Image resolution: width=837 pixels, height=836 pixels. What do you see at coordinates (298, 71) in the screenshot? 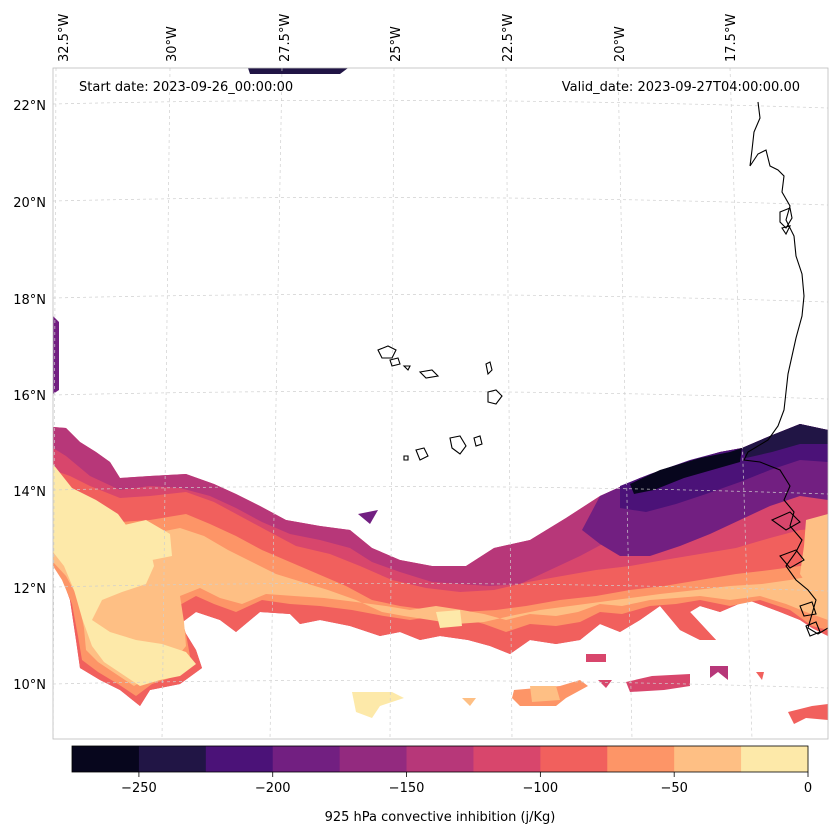
I see `cin-band-dark-top` at bounding box center [298, 71].